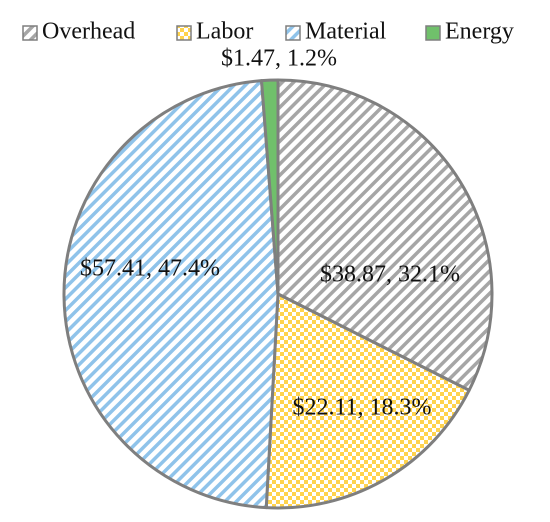 The image size is (550, 522). What do you see at coordinates (361, 408) in the screenshot?
I see `data-label: $22.11, 18.3%` at bounding box center [361, 408].